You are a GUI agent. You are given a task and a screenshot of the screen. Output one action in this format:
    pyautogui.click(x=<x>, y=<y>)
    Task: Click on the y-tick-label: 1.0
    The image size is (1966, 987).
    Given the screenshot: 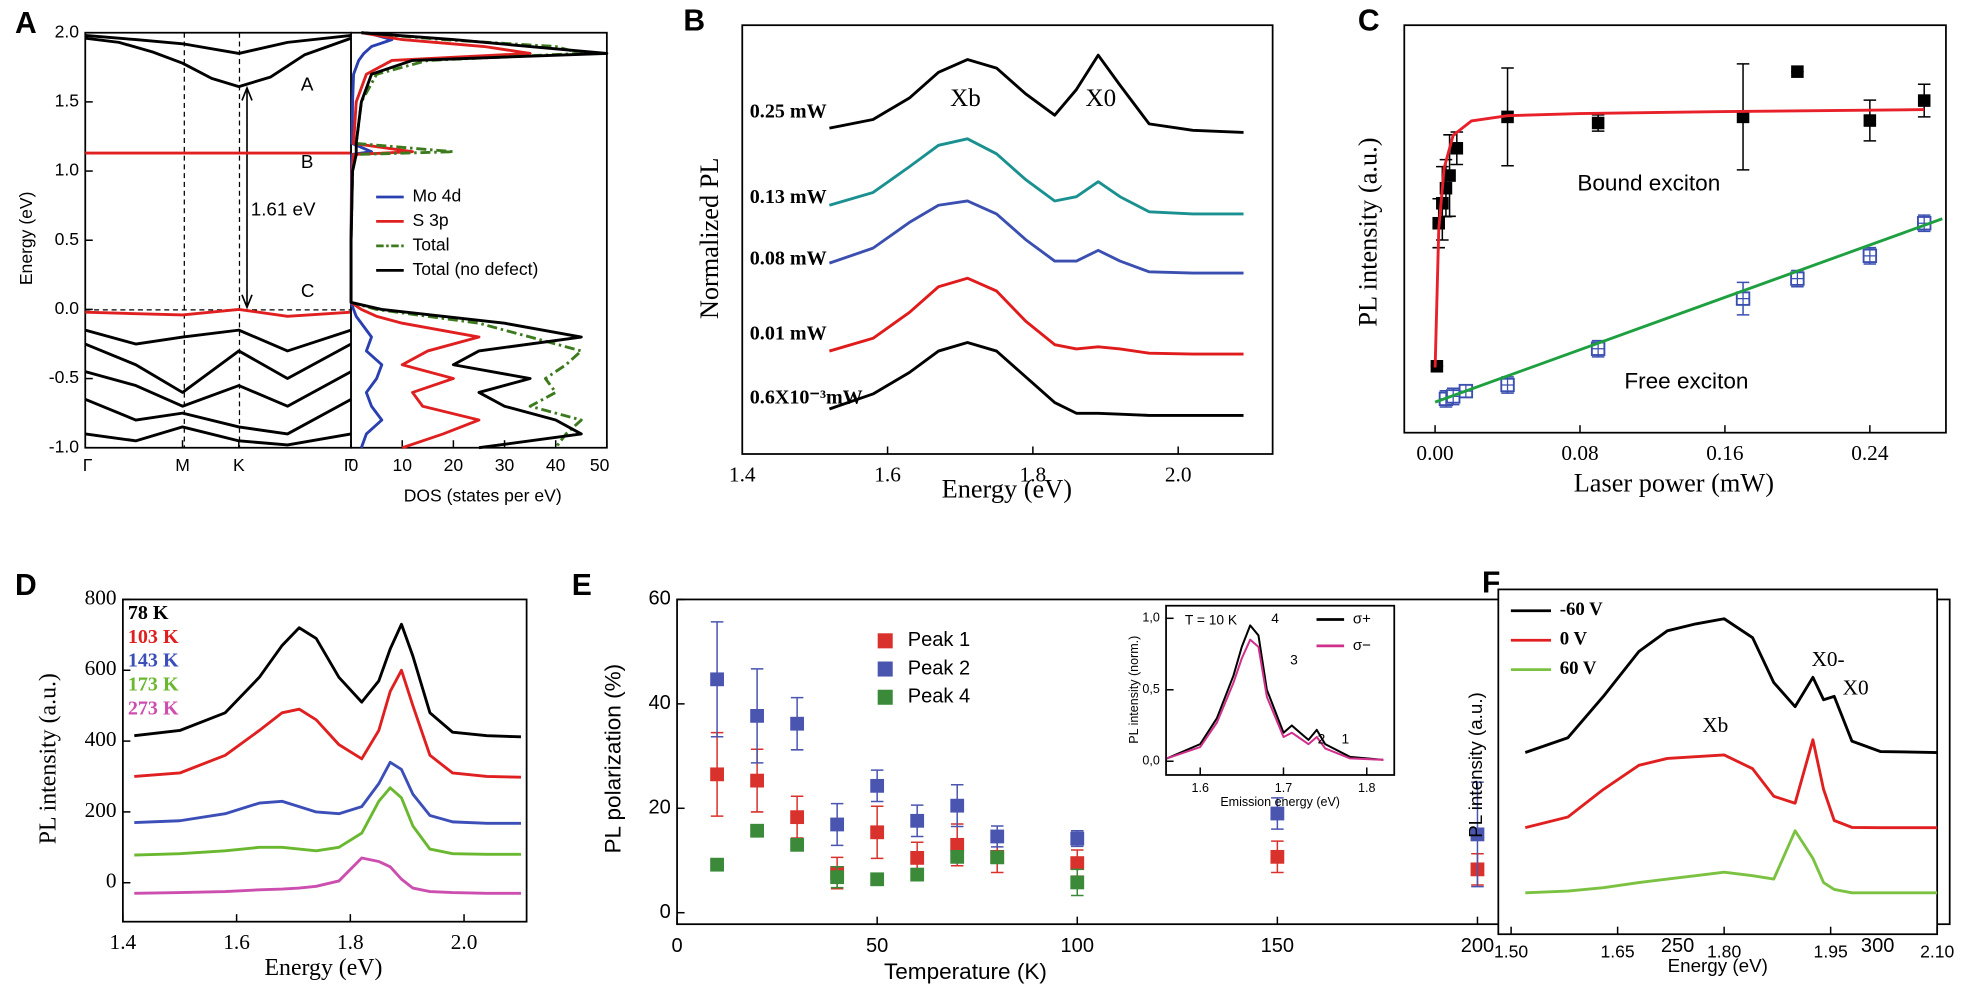 What is the action you would take?
    pyautogui.click(x=67, y=170)
    